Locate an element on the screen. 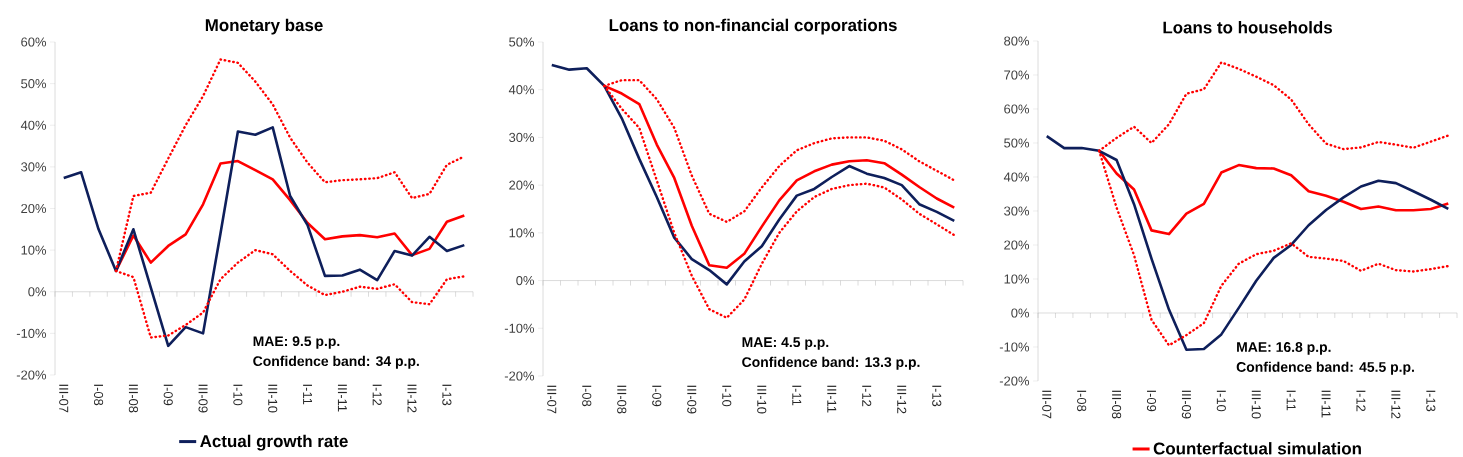 This screenshot has height=457, width=1463. chart-title: Loans to non-financial corporations is located at coordinates (753, 26).